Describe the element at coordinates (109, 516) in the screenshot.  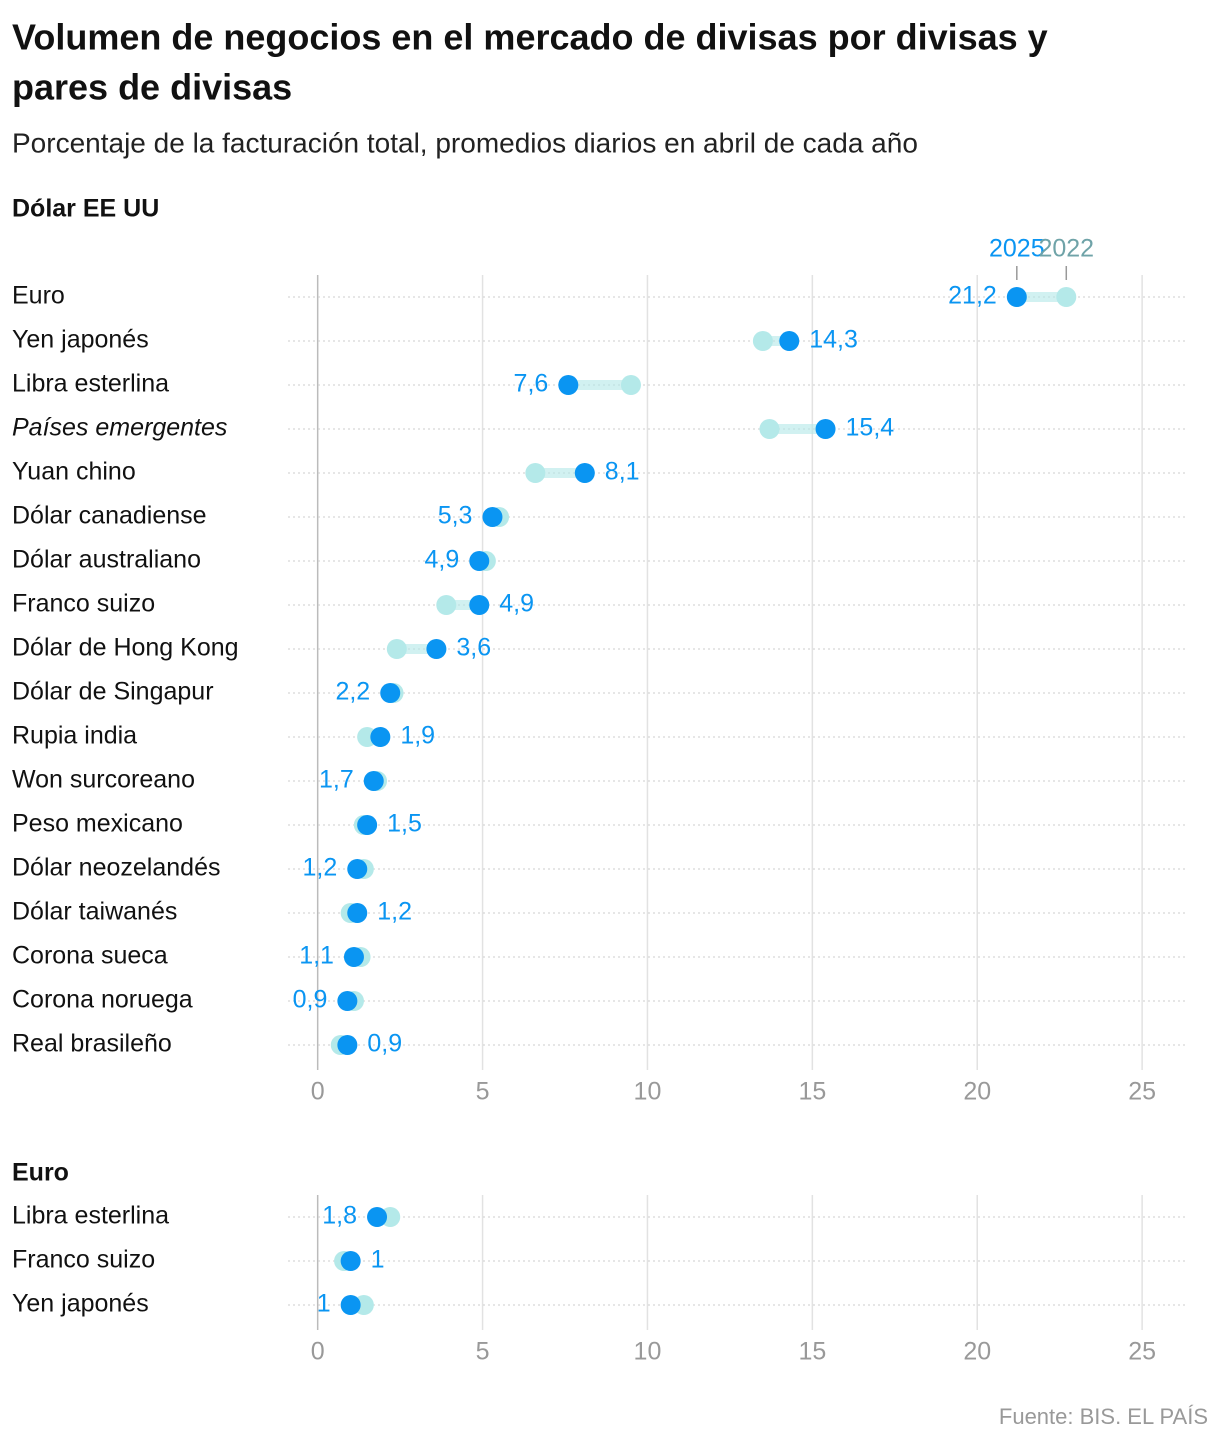
I see `category-label: Dólar canadiense` at that location.